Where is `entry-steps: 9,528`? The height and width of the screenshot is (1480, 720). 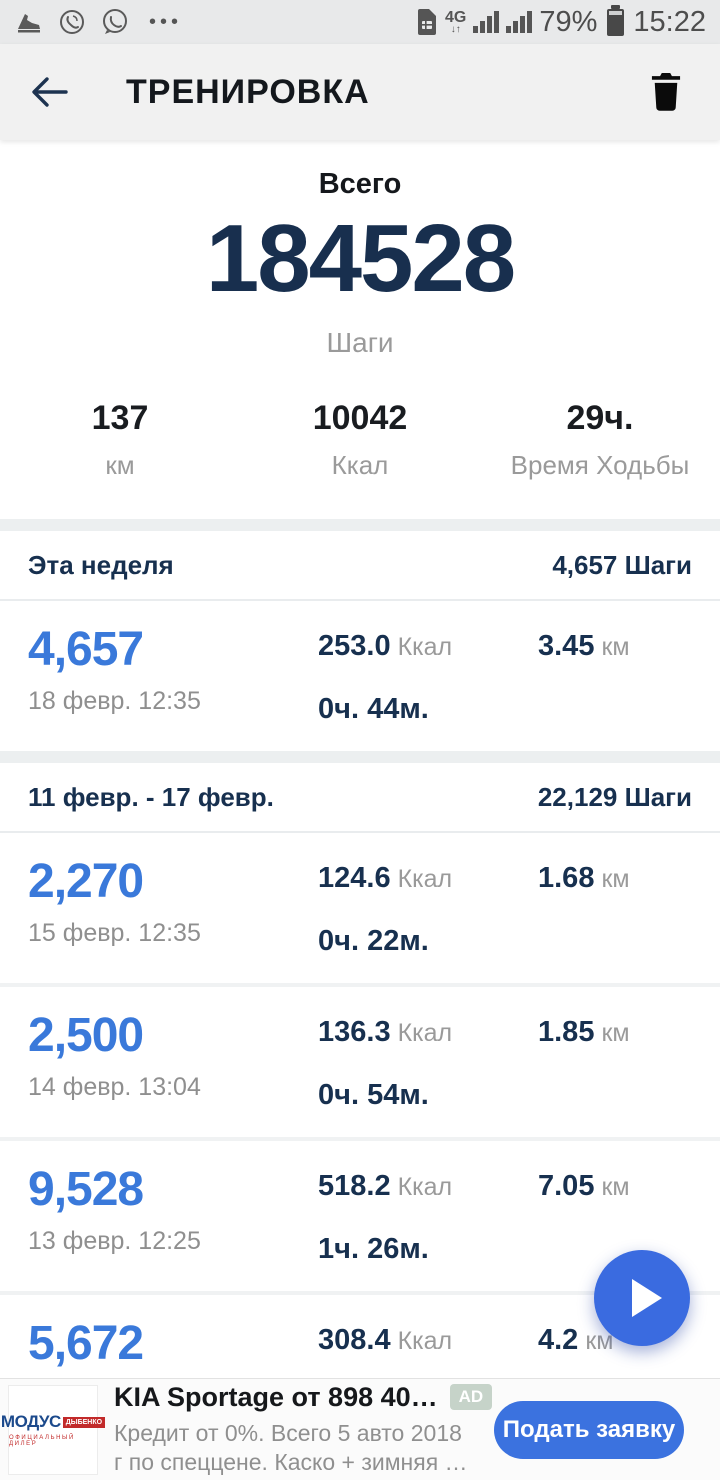
entry-steps: 9,528 is located at coordinates (86, 1189).